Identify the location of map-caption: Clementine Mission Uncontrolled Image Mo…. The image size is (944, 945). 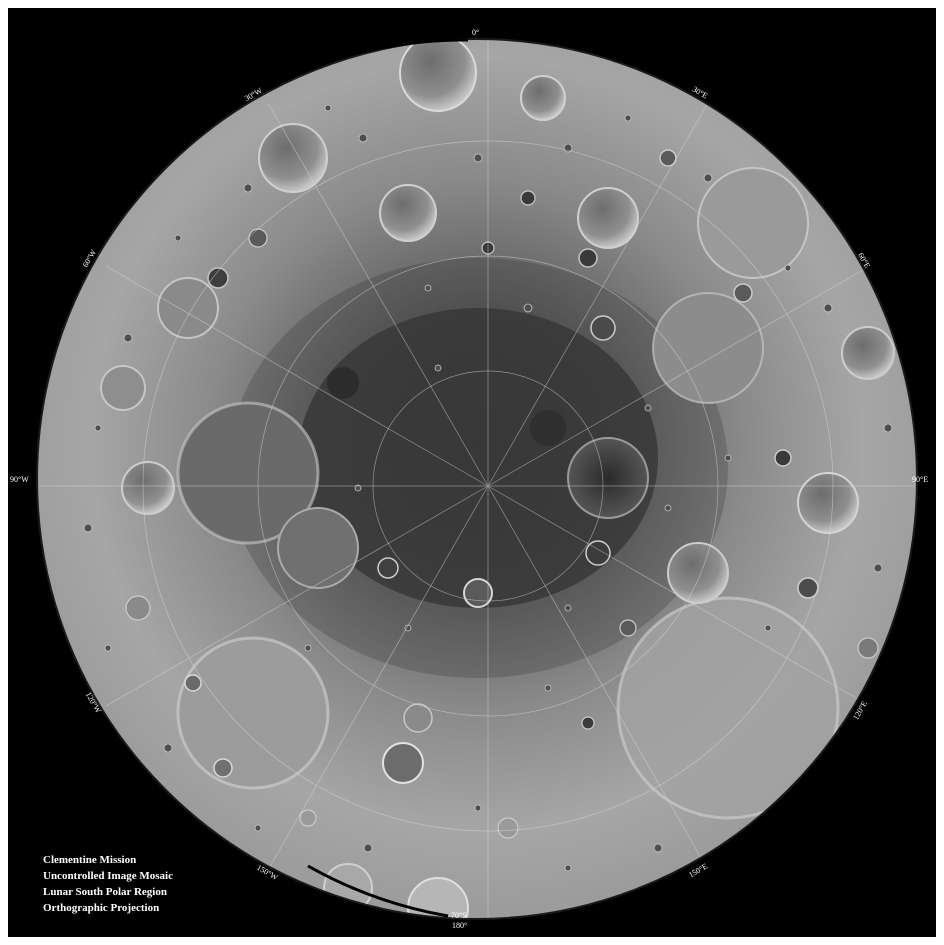
(108, 884).